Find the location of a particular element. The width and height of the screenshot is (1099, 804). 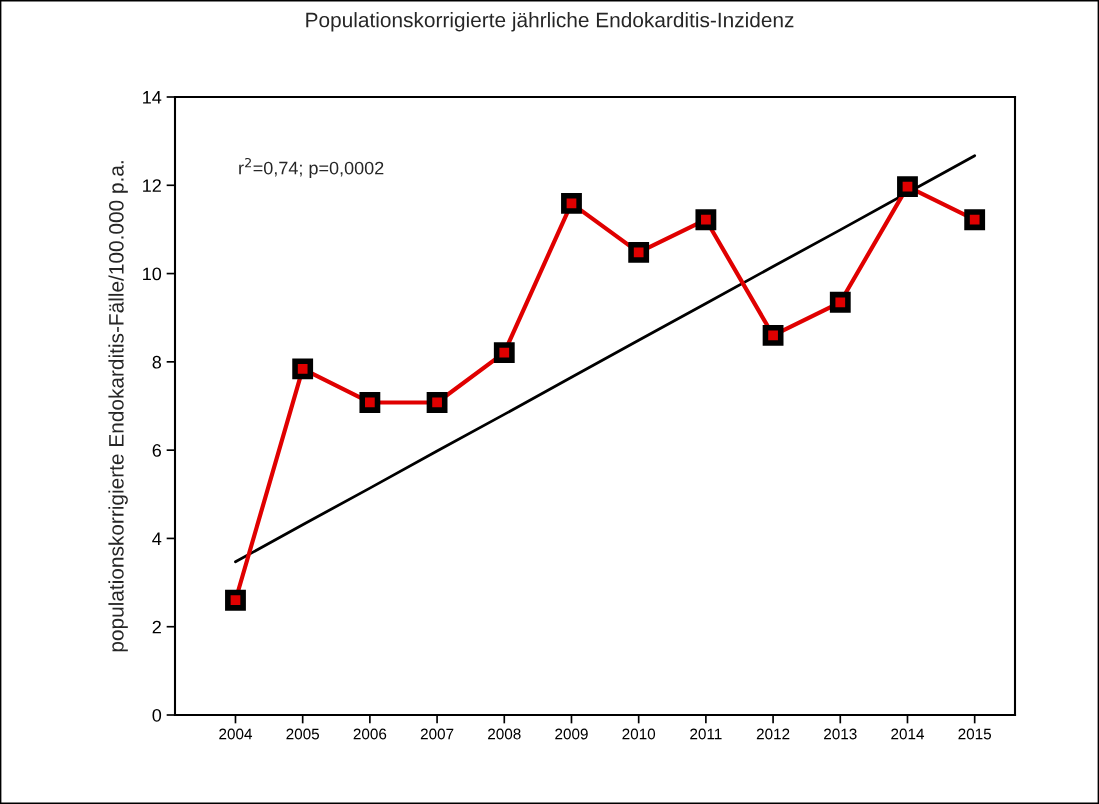

x-tick-label: 2005 is located at coordinates (303, 734).